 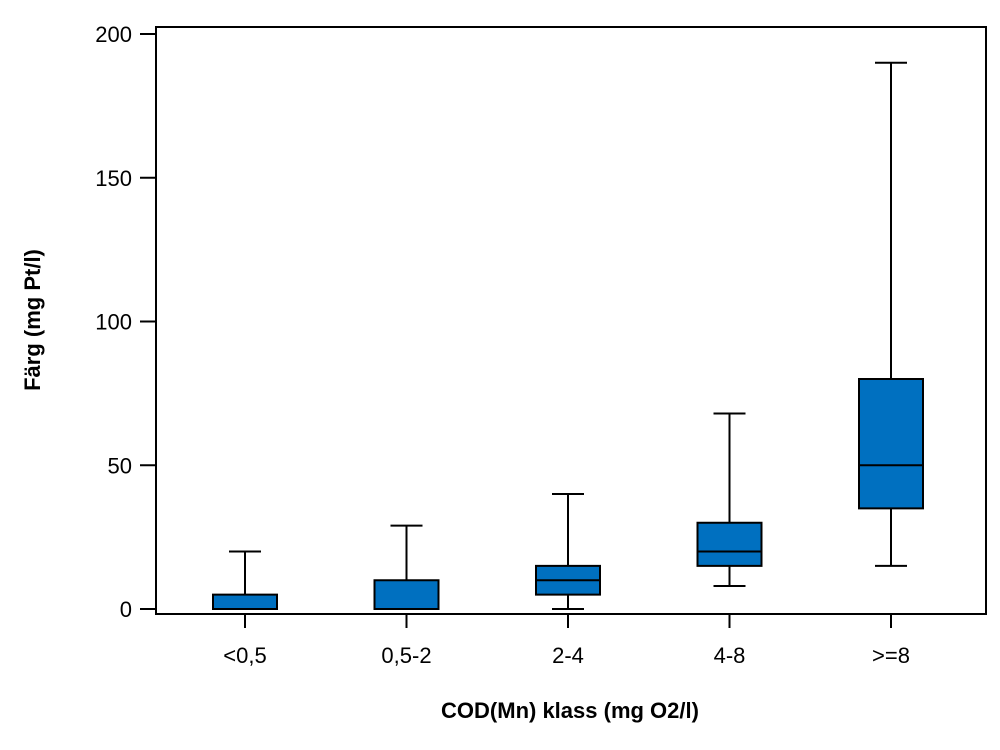 What do you see at coordinates (113, 178) in the screenshot?
I see `y-tick-label: 150` at bounding box center [113, 178].